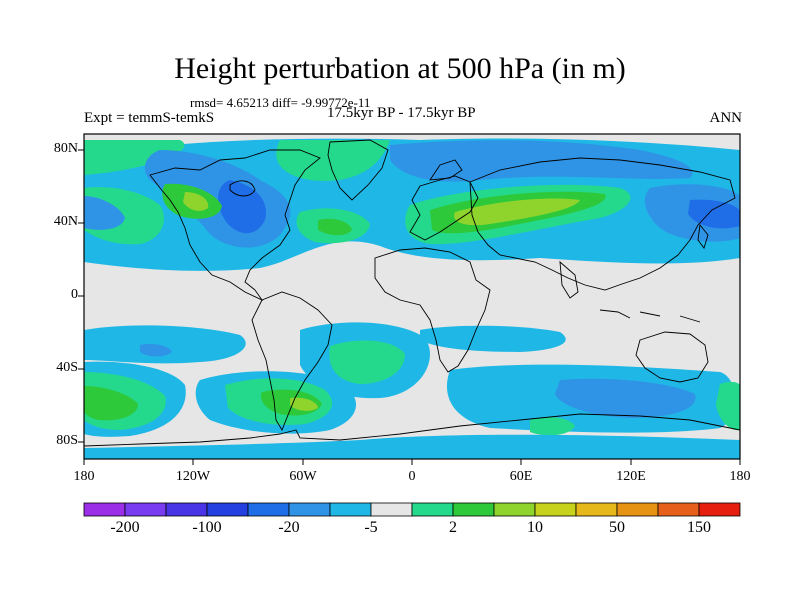 The width and height of the screenshot is (800, 600). What do you see at coordinates (149, 118) in the screenshot?
I see `experiment-label: Expt = temmS-temkS` at bounding box center [149, 118].